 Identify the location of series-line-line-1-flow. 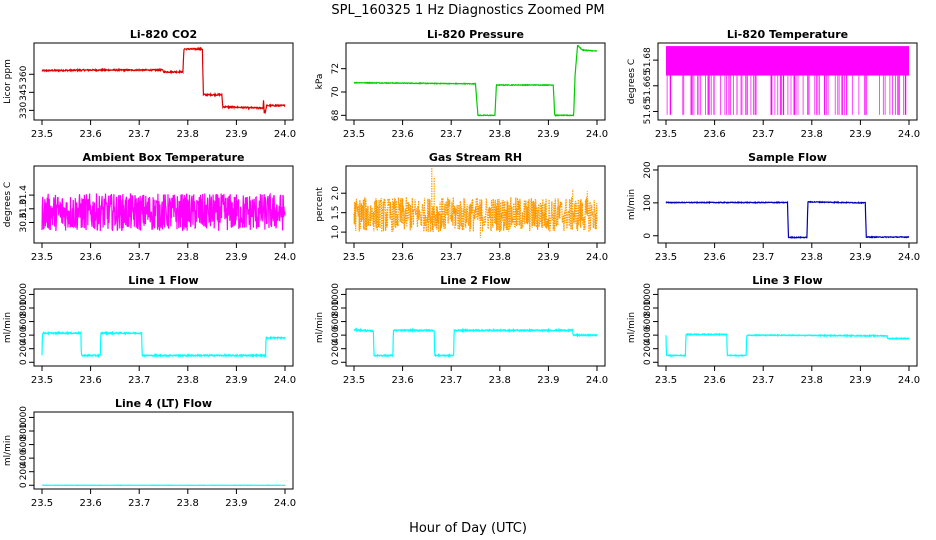
(163, 344).